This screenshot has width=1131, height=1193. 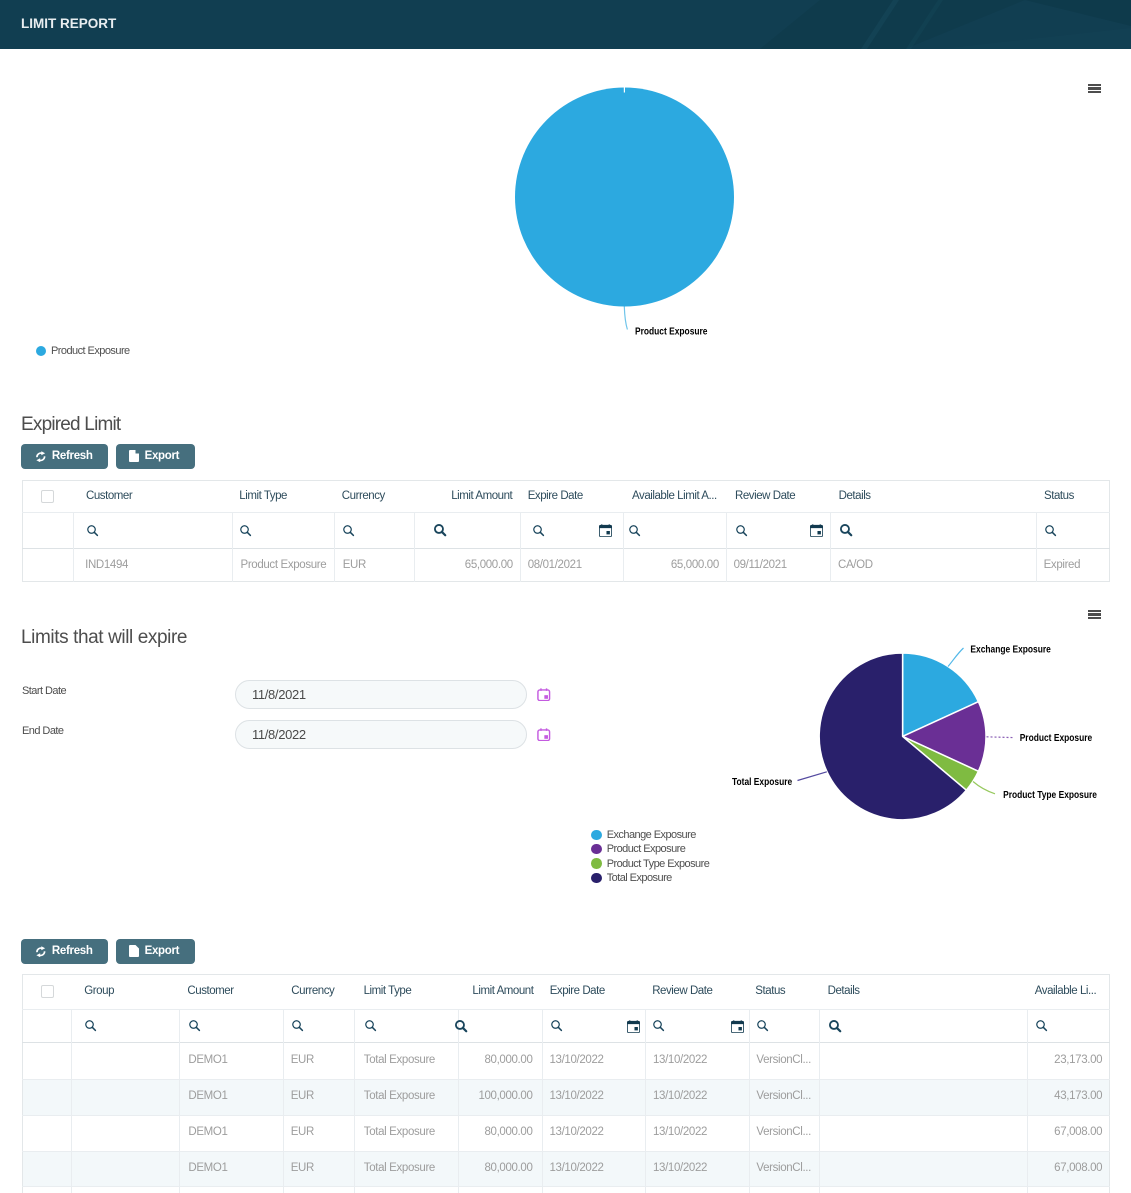 I want to click on svg-text: Total Exposure, so click(x=762, y=781).